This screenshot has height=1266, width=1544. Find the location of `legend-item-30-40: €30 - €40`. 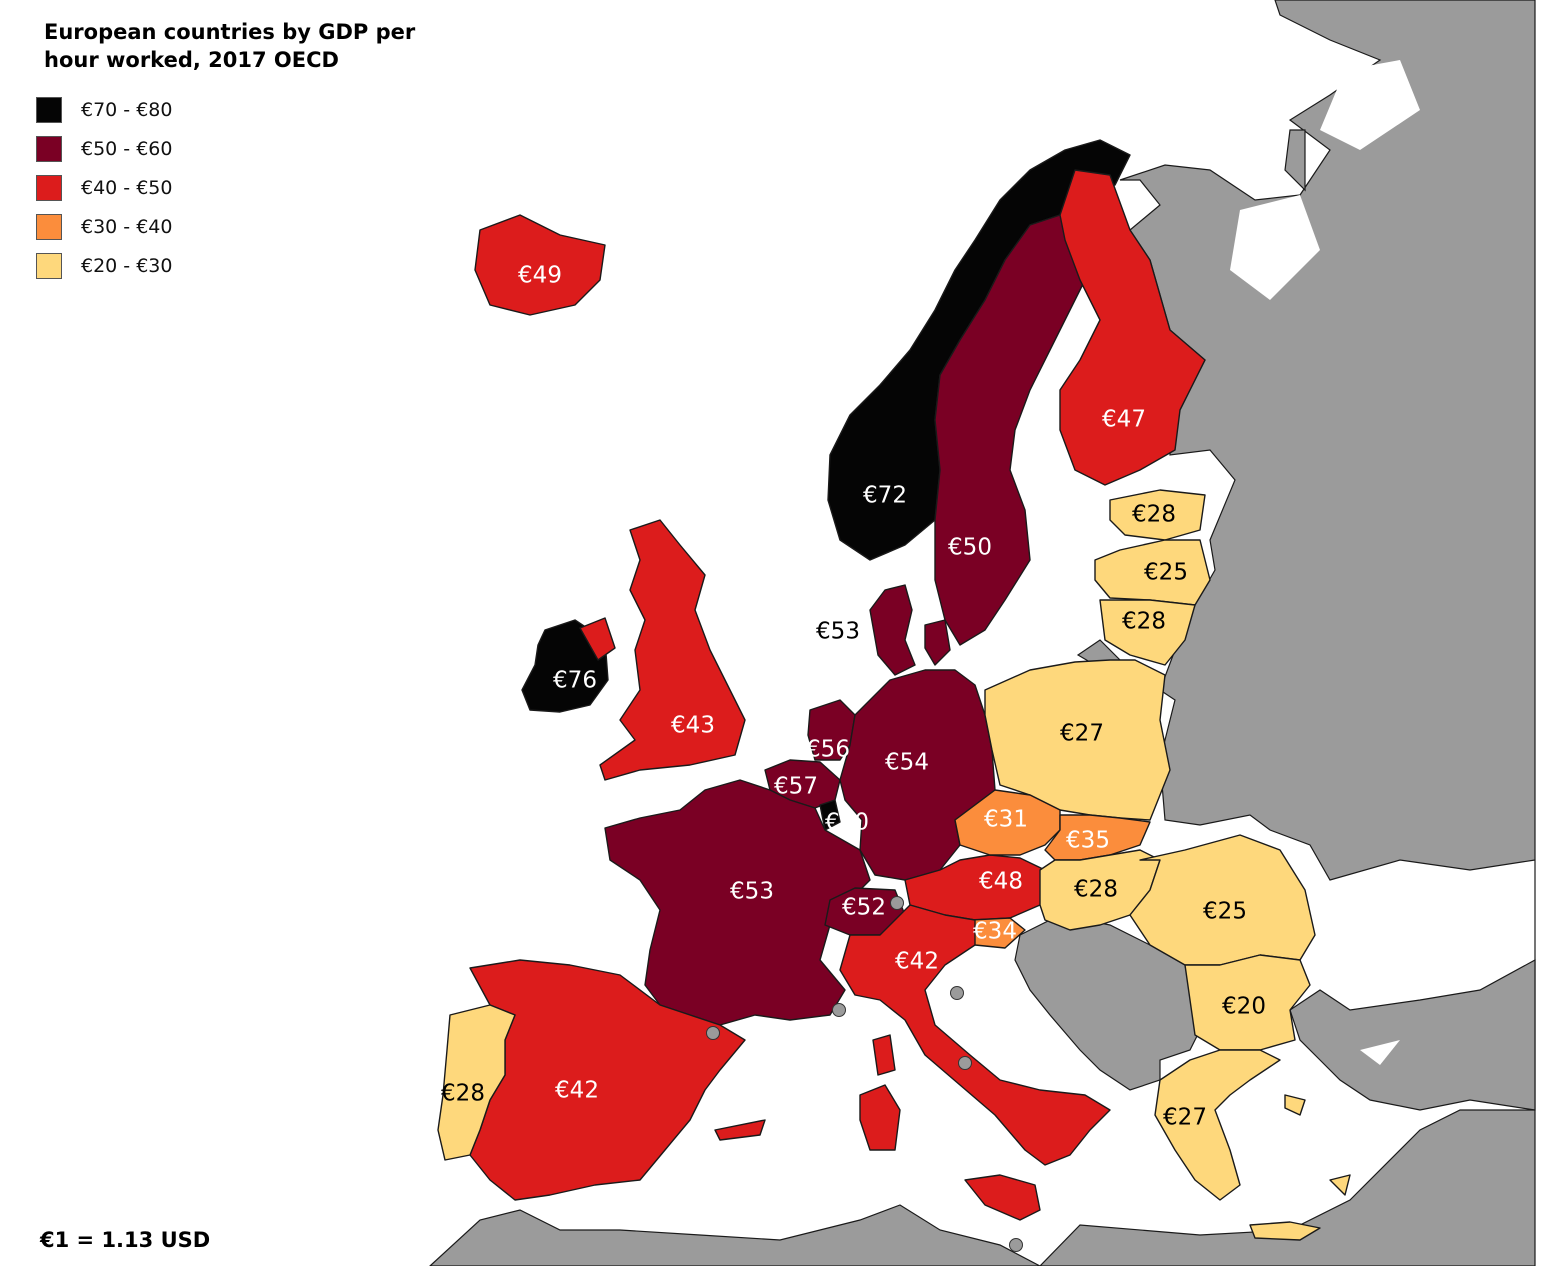

legend-item-30-40: €30 - €40 is located at coordinates (104, 226).